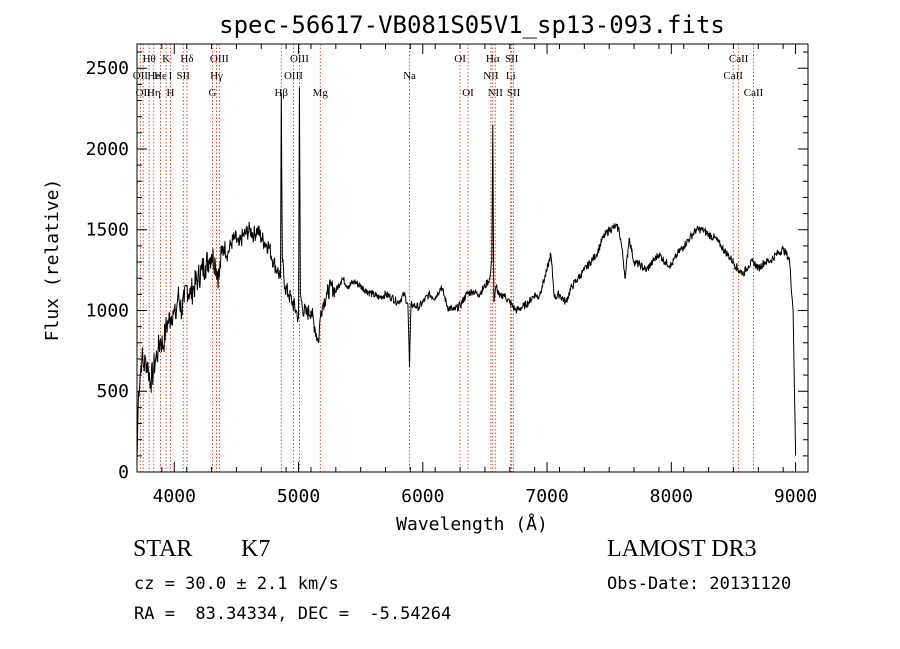 This screenshot has width=900, height=649. Describe the element at coordinates (149, 59) in the screenshot. I see `marker-label: Hθ` at that location.